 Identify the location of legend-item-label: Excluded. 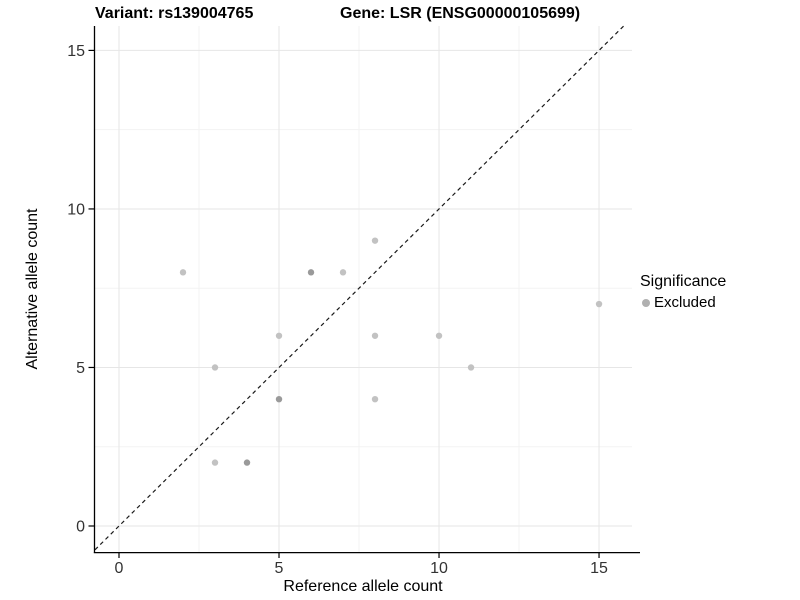
(685, 302).